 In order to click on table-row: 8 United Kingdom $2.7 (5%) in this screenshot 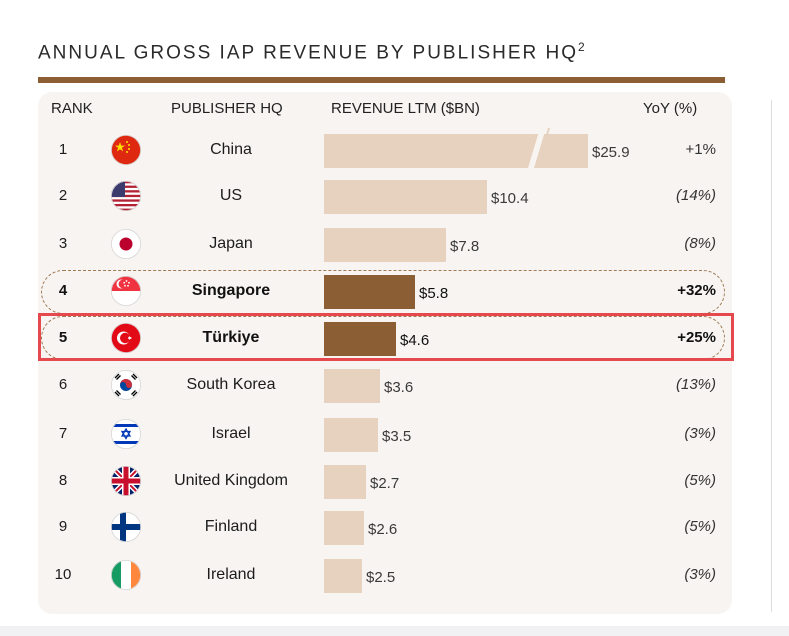, I will do `click(394, 481)`.